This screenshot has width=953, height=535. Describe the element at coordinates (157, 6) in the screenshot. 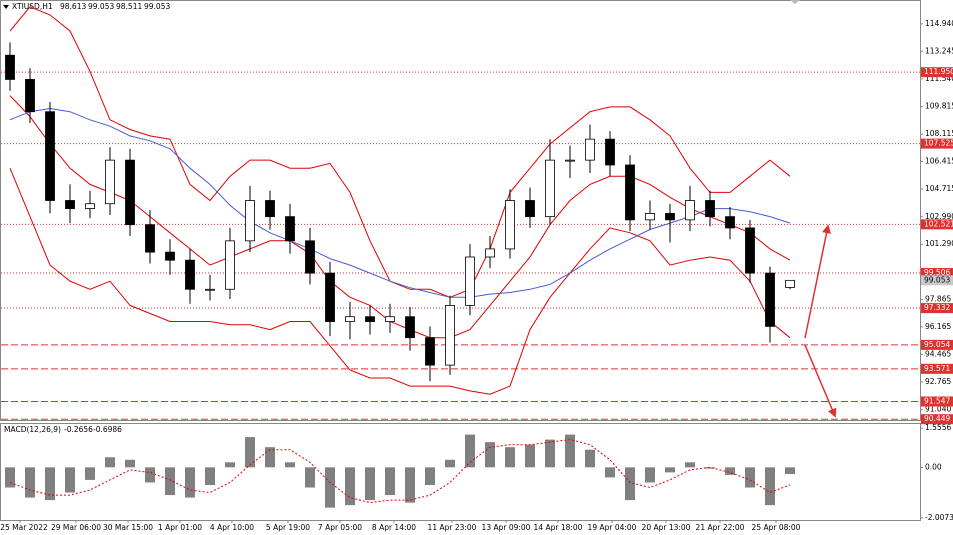

I see `header-close: 99.053` at that location.